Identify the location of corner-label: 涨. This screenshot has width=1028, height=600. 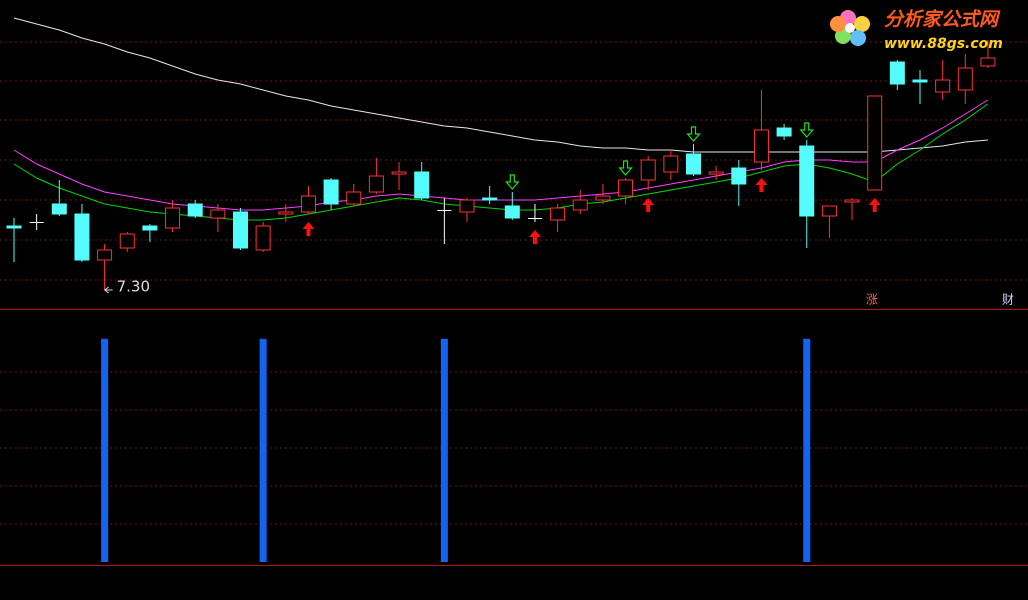
(872, 299).